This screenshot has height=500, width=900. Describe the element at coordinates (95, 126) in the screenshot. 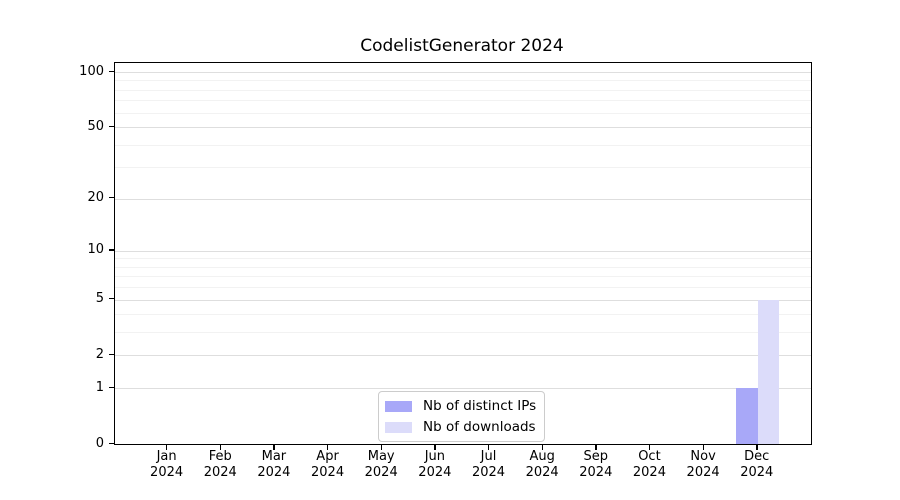

I see `y-tick-label: 50` at that location.